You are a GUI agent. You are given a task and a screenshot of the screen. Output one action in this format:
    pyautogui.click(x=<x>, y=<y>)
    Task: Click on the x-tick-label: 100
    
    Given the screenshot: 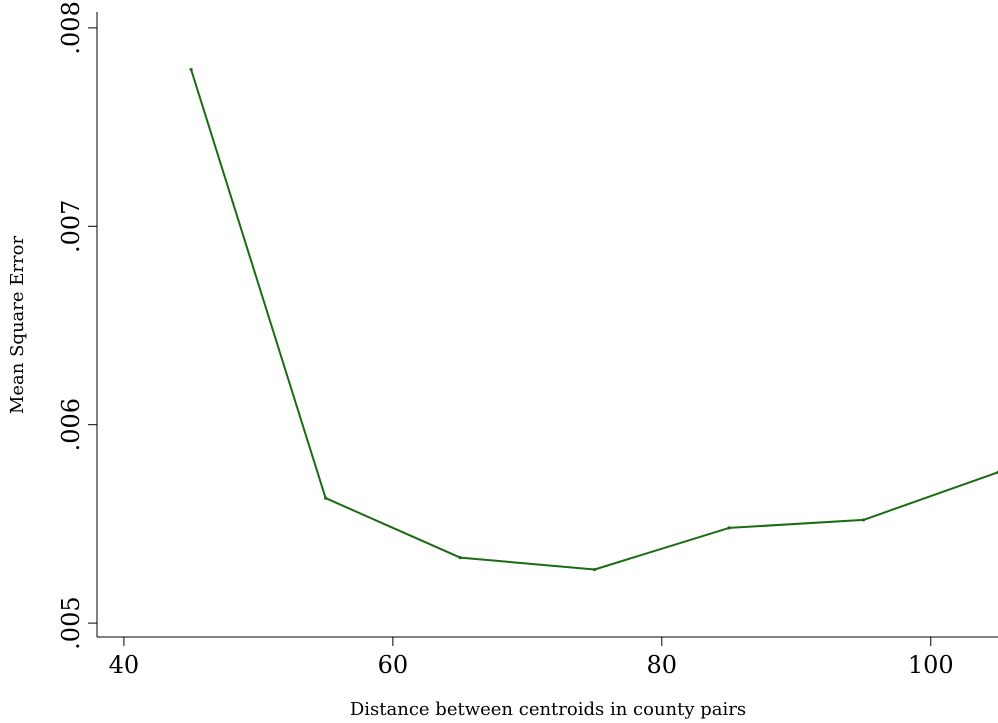 What is the action you would take?
    pyautogui.click(x=931, y=665)
    